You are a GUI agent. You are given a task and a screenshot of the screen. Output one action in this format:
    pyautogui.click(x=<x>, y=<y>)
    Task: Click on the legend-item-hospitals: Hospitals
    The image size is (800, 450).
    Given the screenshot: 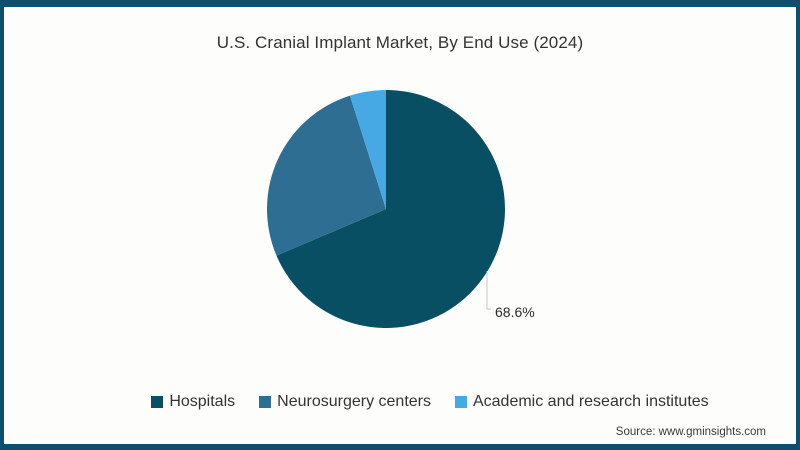 What is the action you would take?
    pyautogui.click(x=193, y=402)
    